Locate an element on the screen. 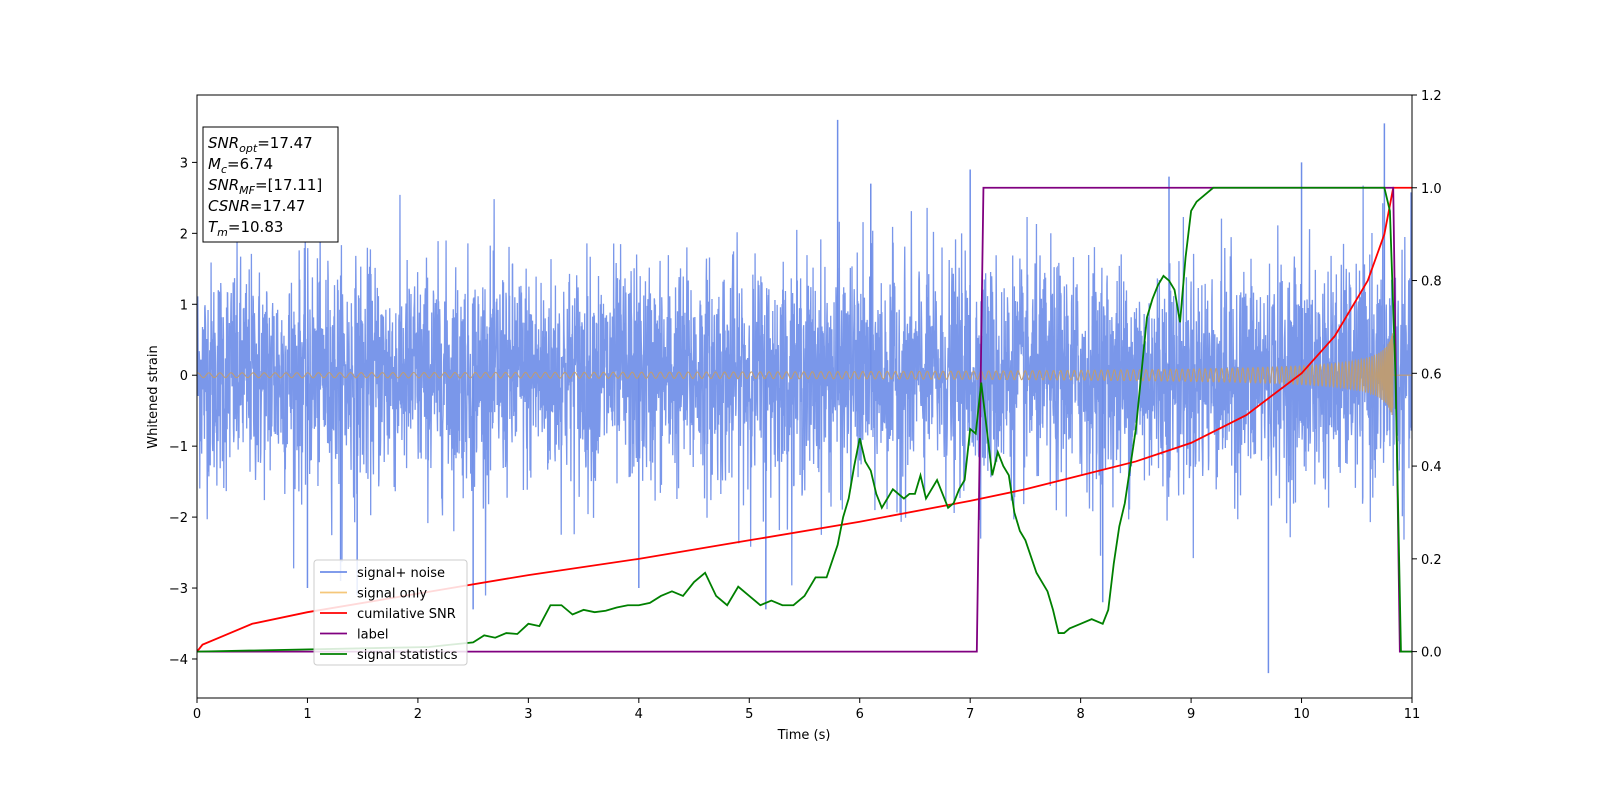 The width and height of the screenshot is (1600, 800). legend-frame is located at coordinates (390, 612).